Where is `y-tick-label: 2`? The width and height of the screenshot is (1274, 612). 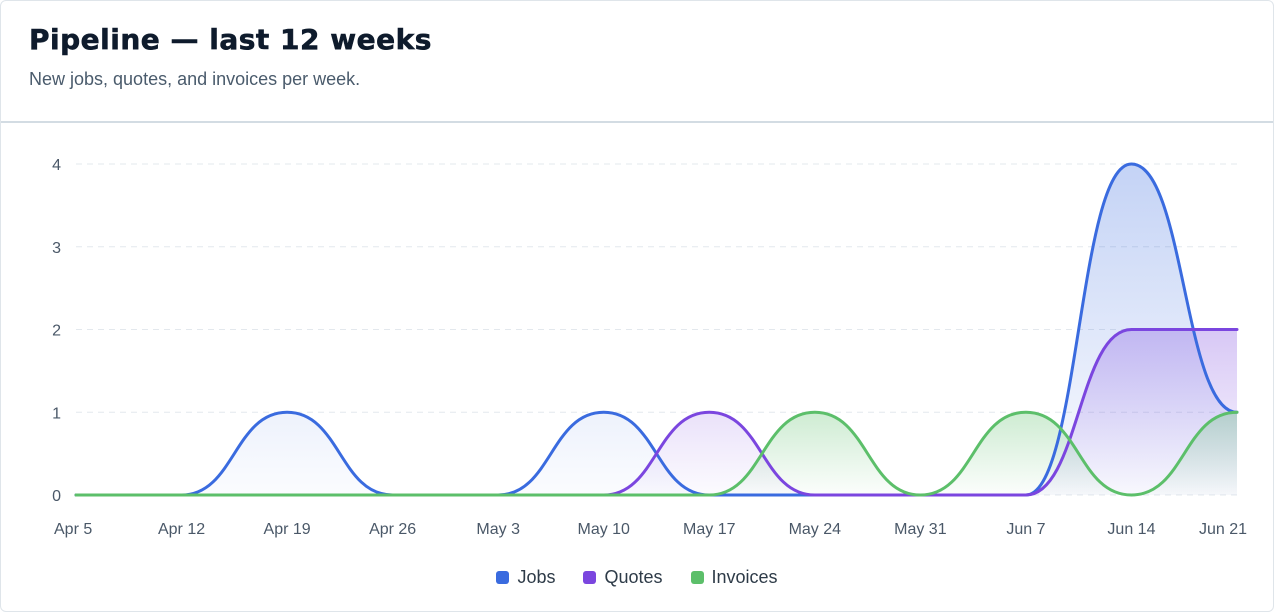
y-tick-label: 2 is located at coordinates (56, 331).